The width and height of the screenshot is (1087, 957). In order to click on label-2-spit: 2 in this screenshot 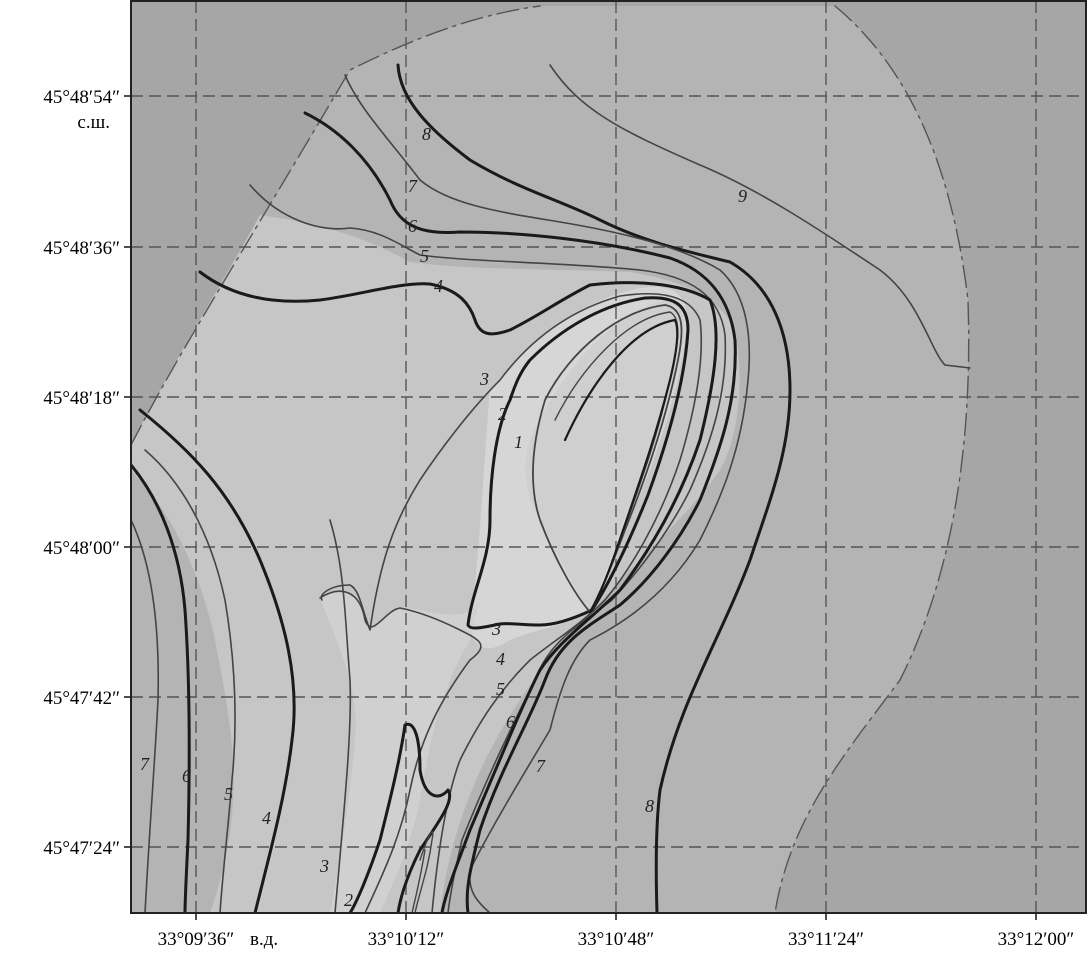, I will do `click(502, 414)`.